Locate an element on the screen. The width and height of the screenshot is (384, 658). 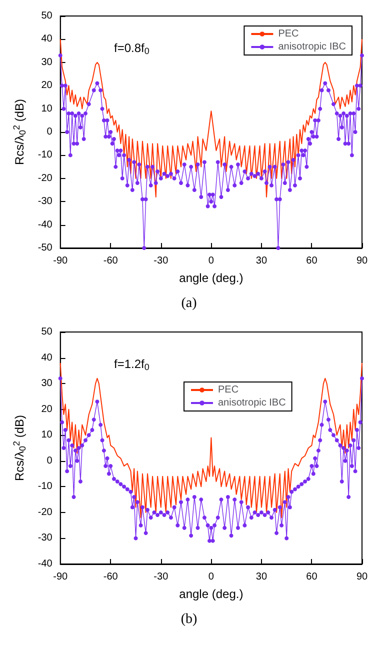
text: (a) is located at coordinates (189, 304).